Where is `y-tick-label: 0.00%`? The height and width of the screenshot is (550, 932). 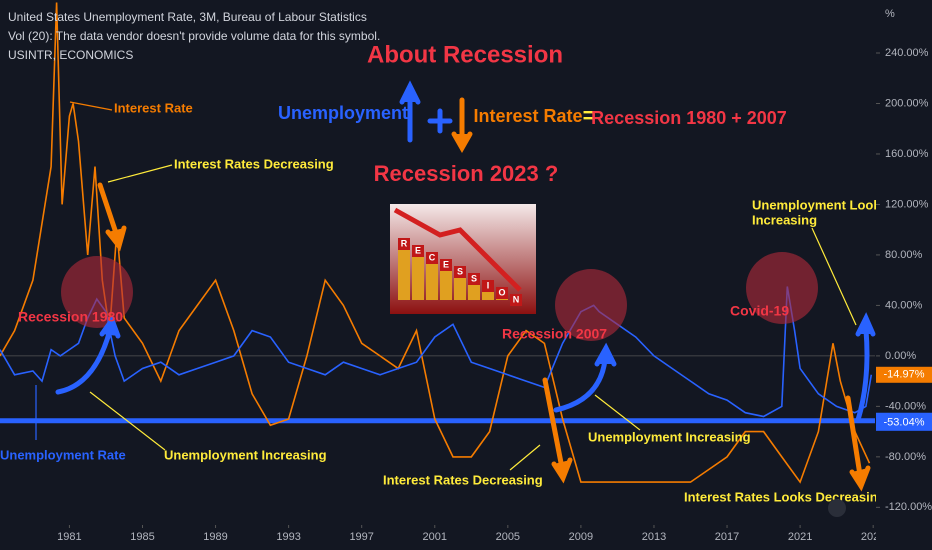
y-tick-label: 0.00% is located at coordinates (900, 356).